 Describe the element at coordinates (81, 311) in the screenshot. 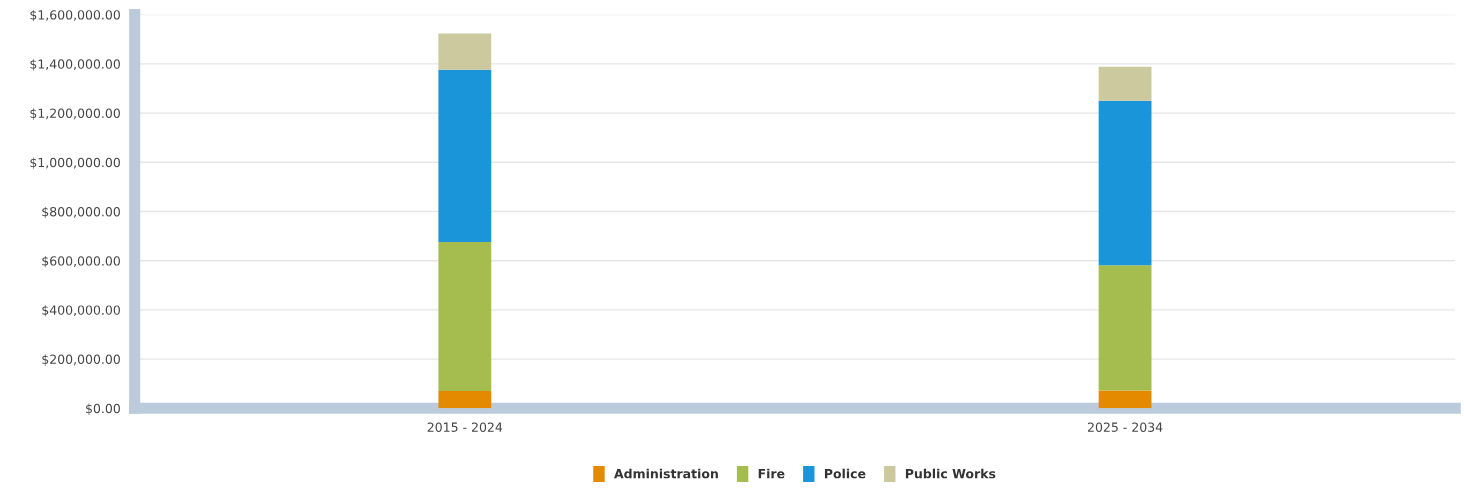

I see `y-tick-label: $400,000.00` at that location.